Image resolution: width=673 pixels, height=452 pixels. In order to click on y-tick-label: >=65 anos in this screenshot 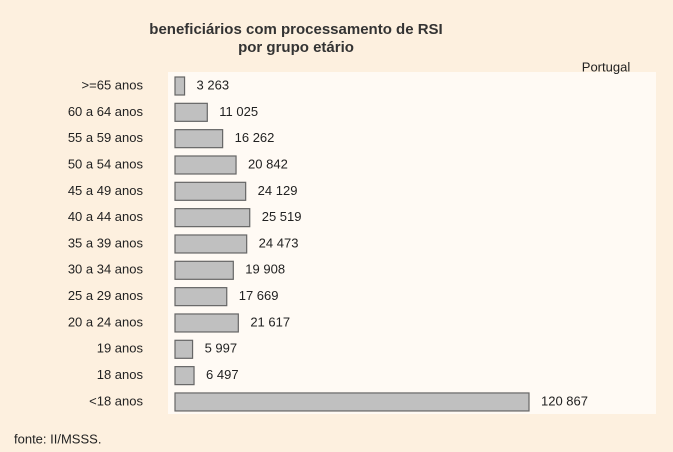, I will do `click(113, 84)`.